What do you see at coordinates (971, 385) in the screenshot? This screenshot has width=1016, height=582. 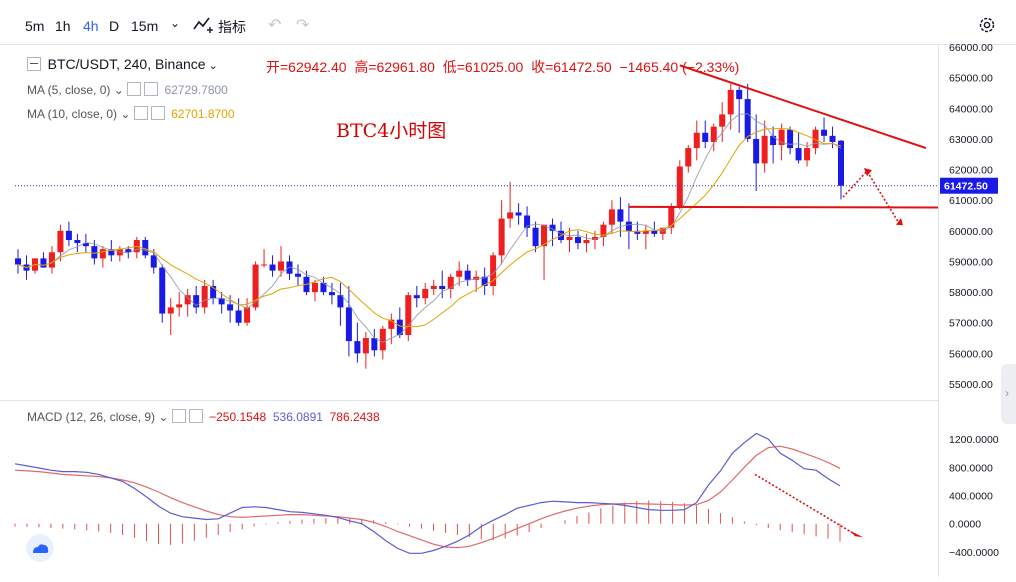 I see `price-tick-label: 55000.00` at bounding box center [971, 385].